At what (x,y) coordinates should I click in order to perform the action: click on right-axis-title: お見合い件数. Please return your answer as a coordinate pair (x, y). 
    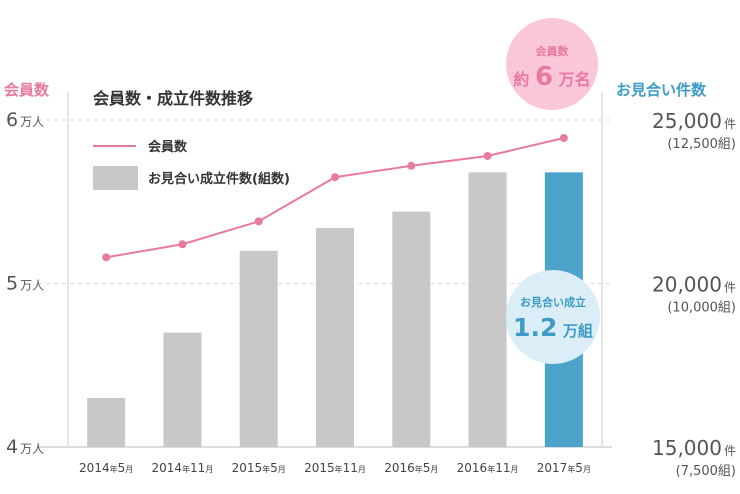
    Looking at the image, I should click on (661, 90).